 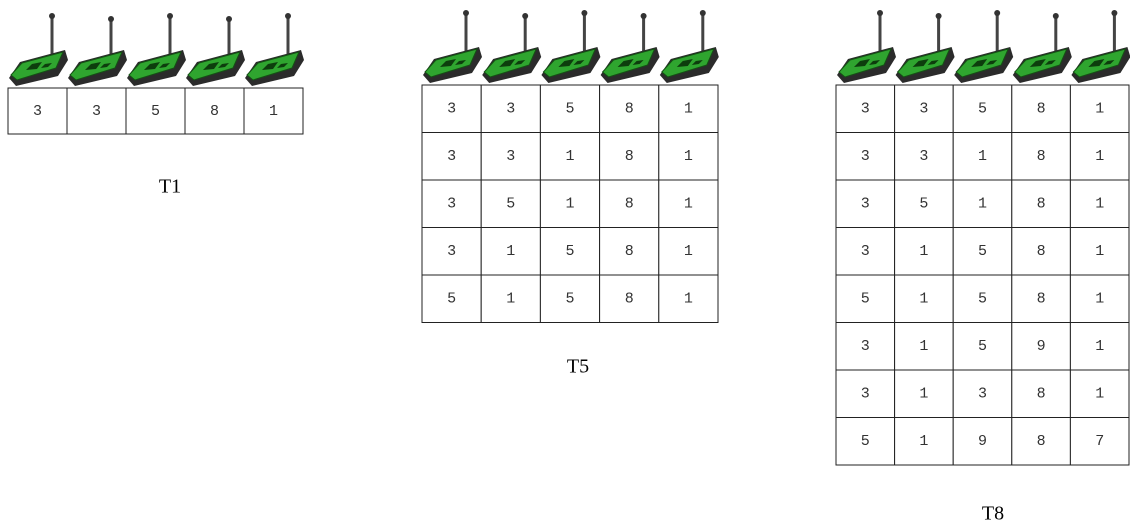 What do you see at coordinates (993, 514) in the screenshot?
I see `table-label: T8` at bounding box center [993, 514].